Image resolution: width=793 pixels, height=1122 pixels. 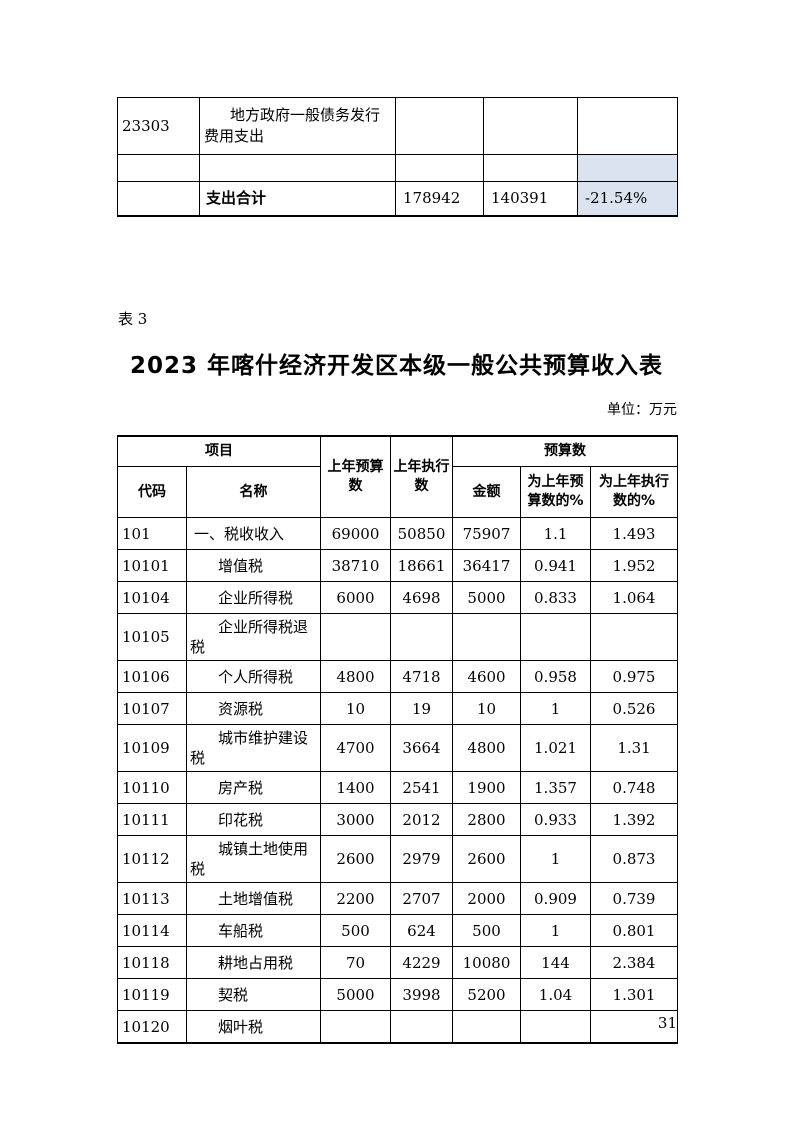 What do you see at coordinates (398, 787) in the screenshot?
I see `table-row: 10110 房产税 1400 2541 1900 1.357 0.748` at bounding box center [398, 787].